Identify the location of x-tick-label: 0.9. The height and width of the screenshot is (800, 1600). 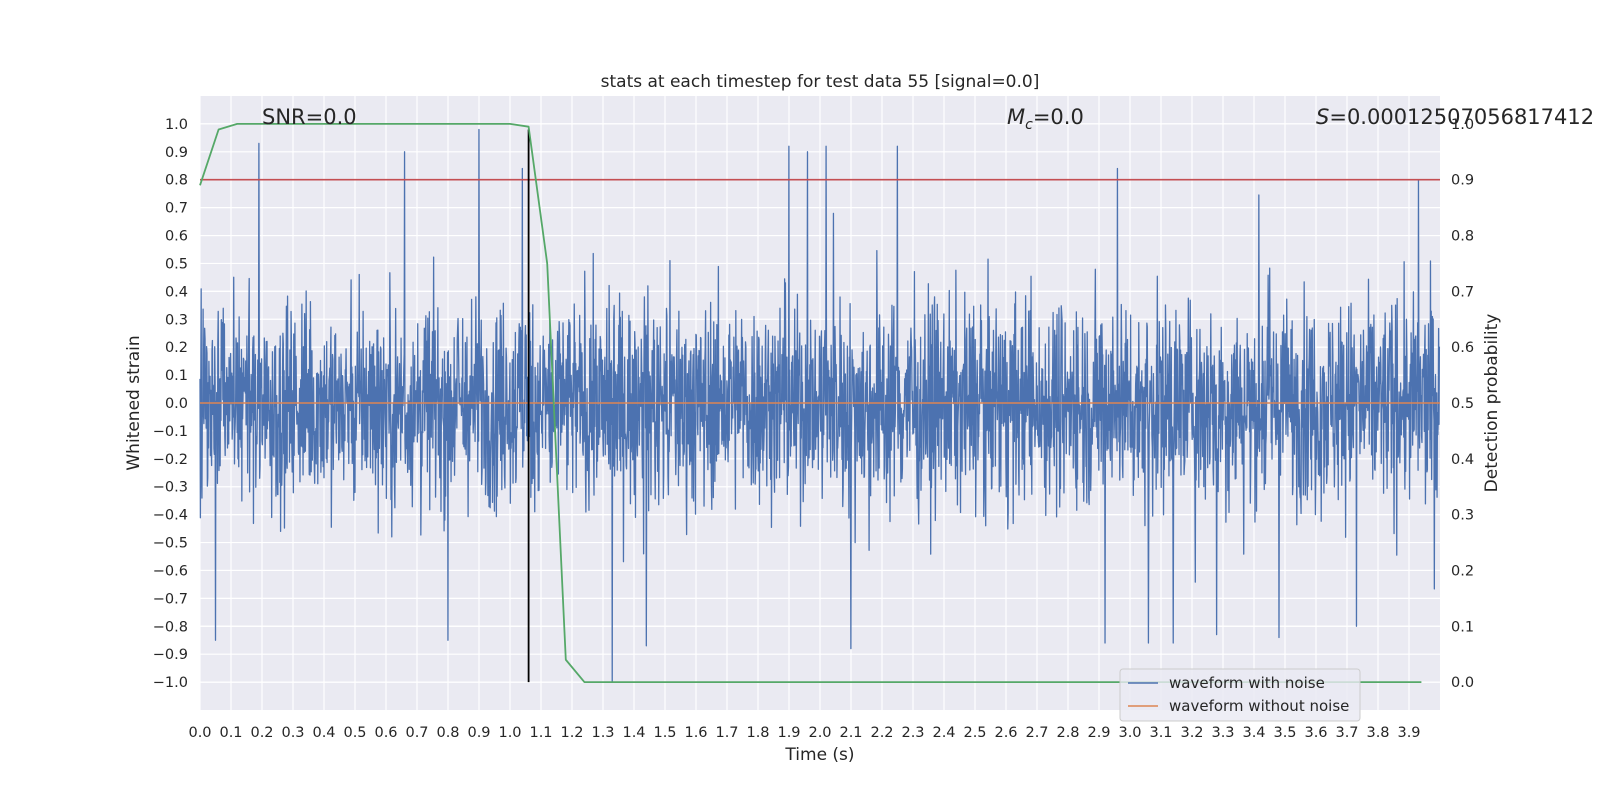
(478, 733).